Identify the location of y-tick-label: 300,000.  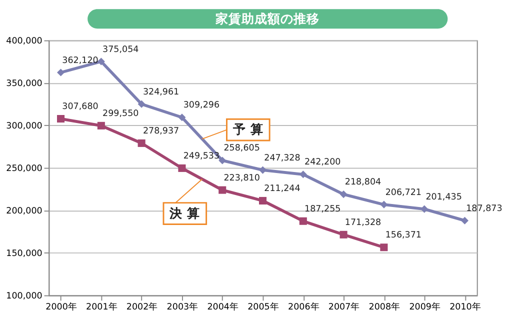
(24, 127).